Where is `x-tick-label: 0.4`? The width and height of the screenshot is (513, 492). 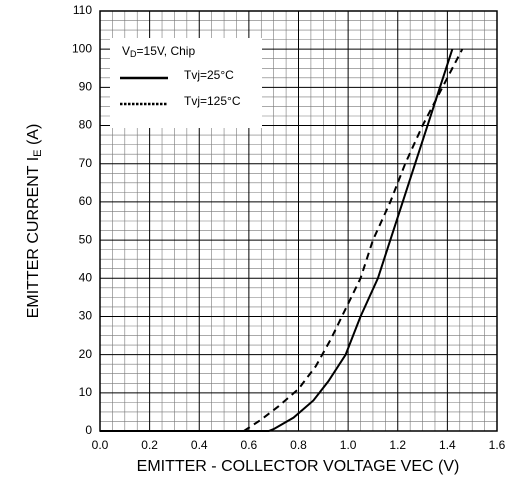
x-tick-label: 0.4 is located at coordinates (199, 445).